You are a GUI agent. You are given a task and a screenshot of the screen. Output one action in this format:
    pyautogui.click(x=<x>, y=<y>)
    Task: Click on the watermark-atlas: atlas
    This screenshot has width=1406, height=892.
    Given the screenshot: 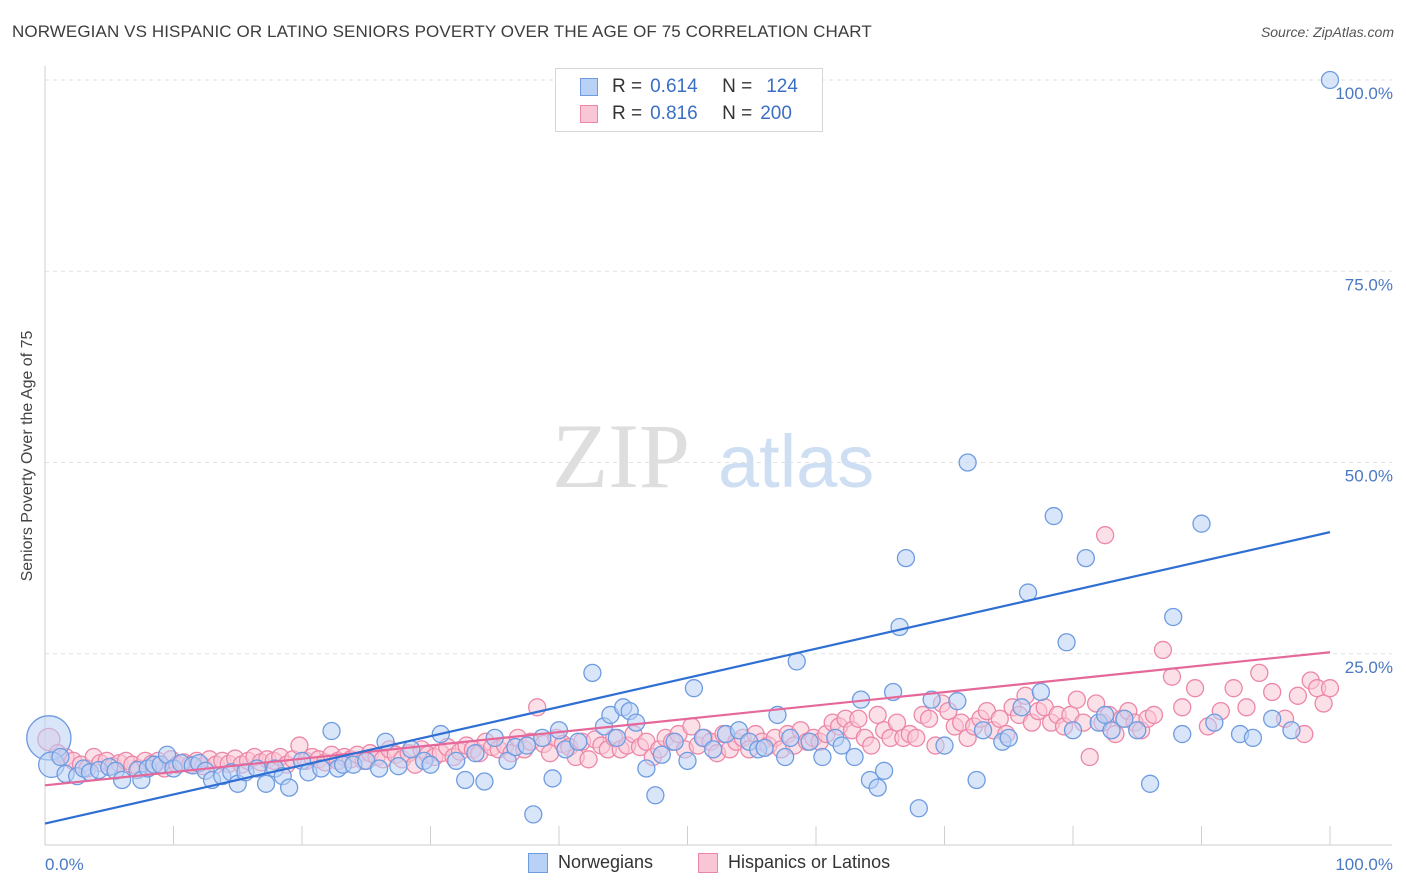 What is the action you would take?
    pyautogui.click(x=796, y=461)
    